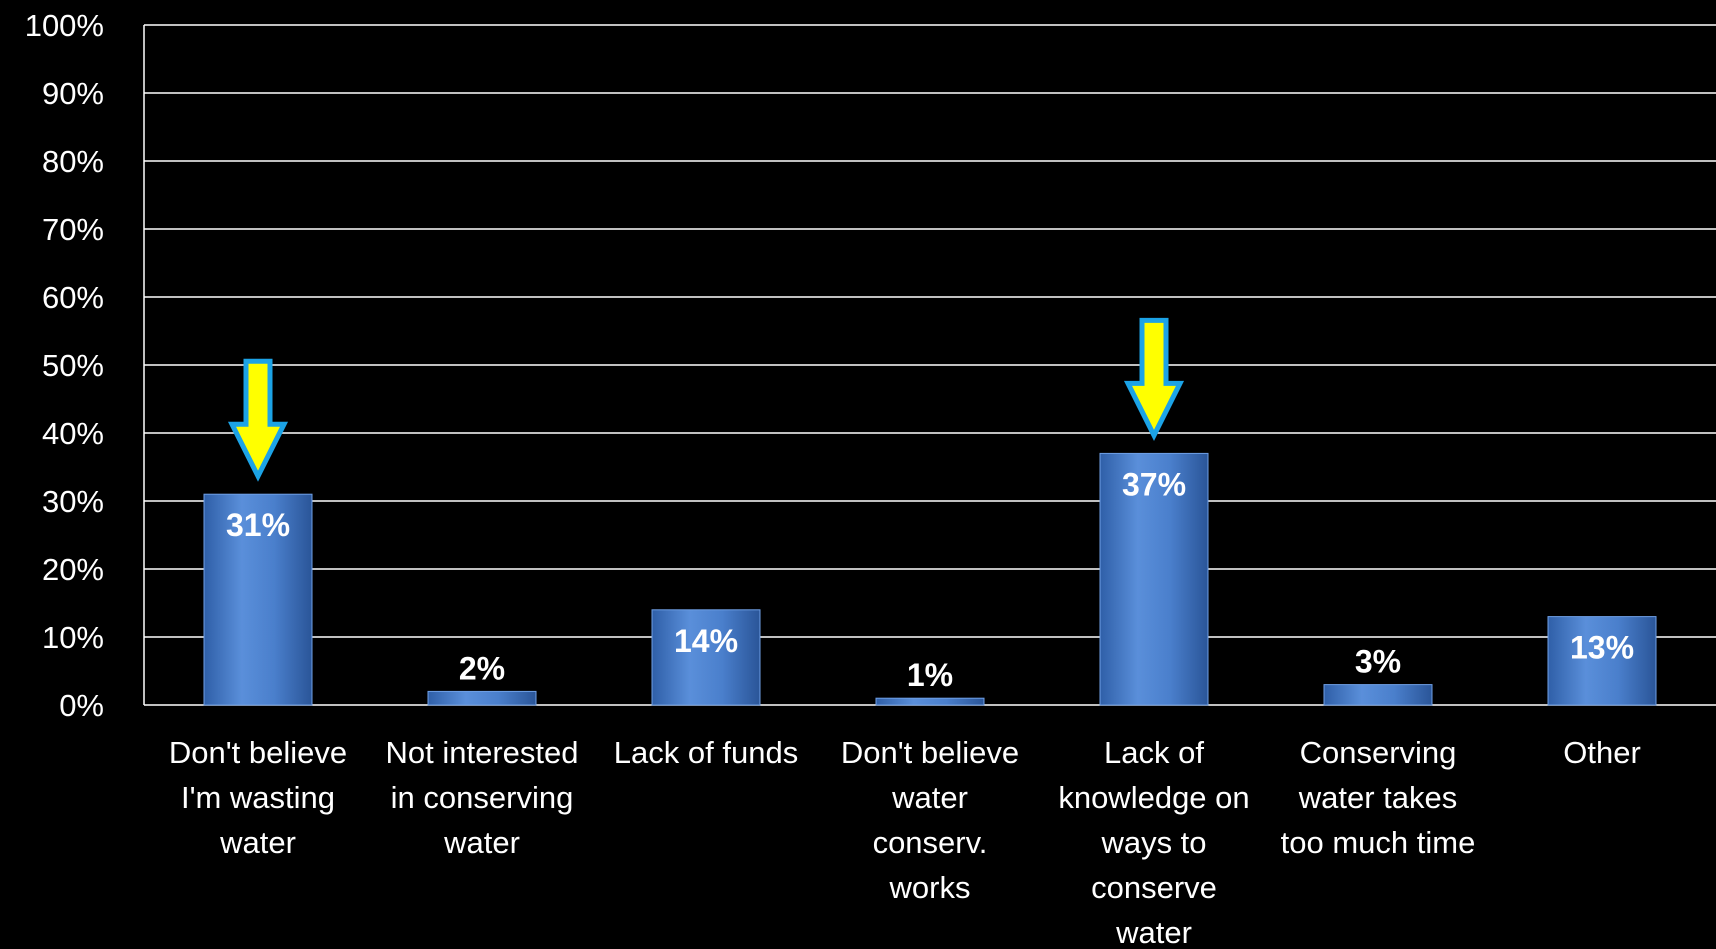 Image resolution: width=1716 pixels, height=949 pixels. Describe the element at coordinates (258, 797) in the screenshot. I see `x-tick-label: I'm wasting` at that location.